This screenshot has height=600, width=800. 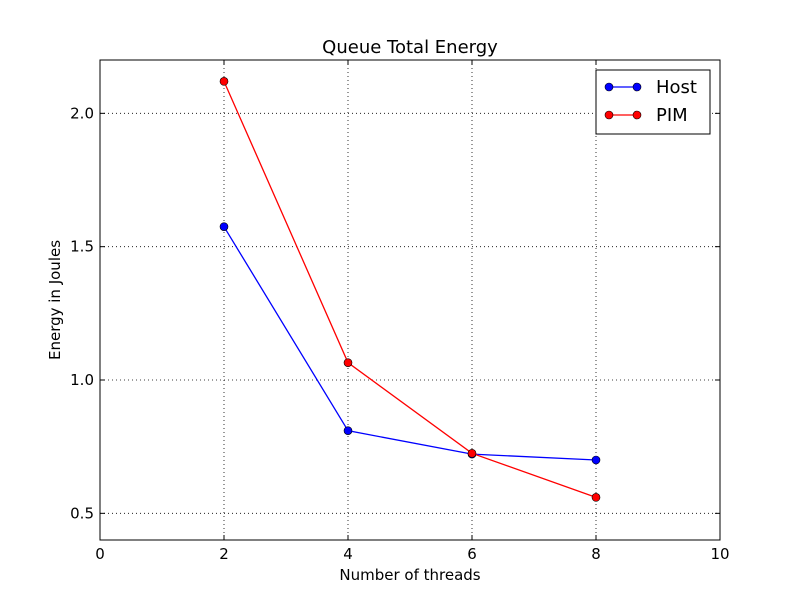 What do you see at coordinates (82, 513) in the screenshot?
I see `y-tick-label: 0.5` at bounding box center [82, 513].